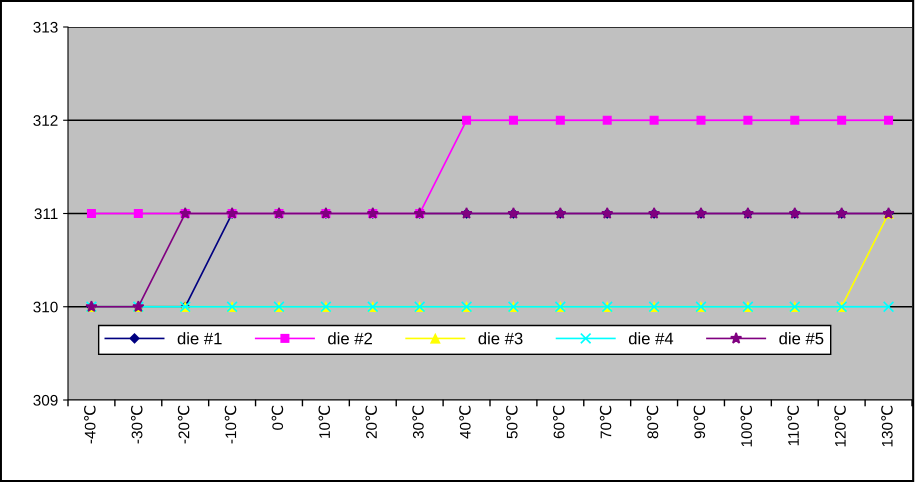  What do you see at coordinates (278, 418) in the screenshot?
I see `x-tick-label: 0℃` at bounding box center [278, 418].